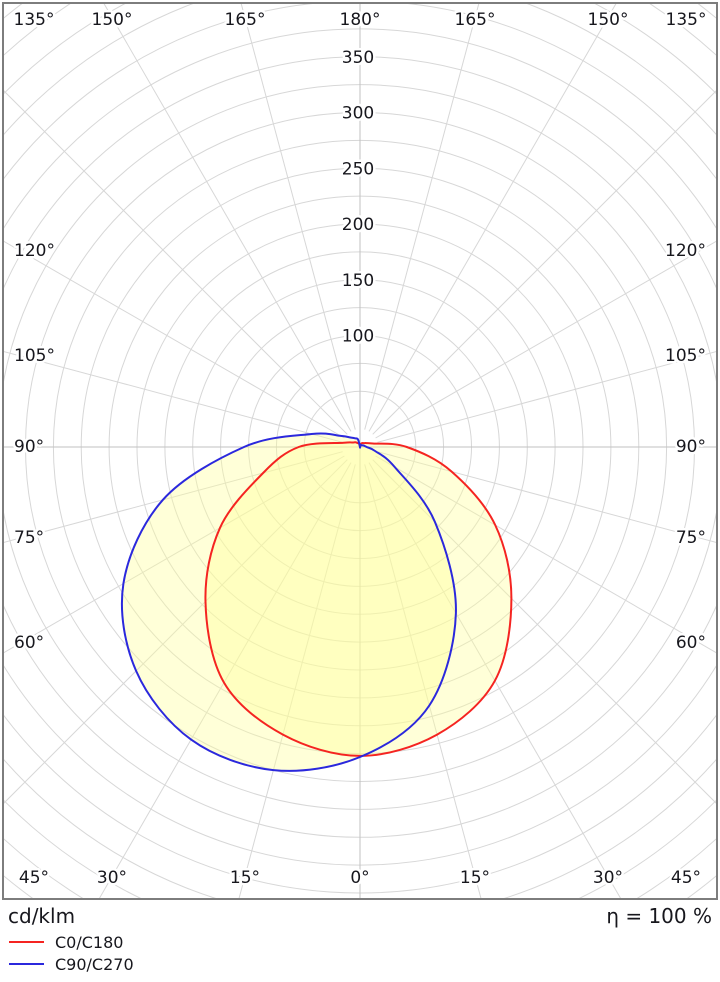 The width and height of the screenshot is (720, 982). What do you see at coordinates (659, 916) in the screenshot?
I see `efficiency-label: η = 100 %` at bounding box center [659, 916].